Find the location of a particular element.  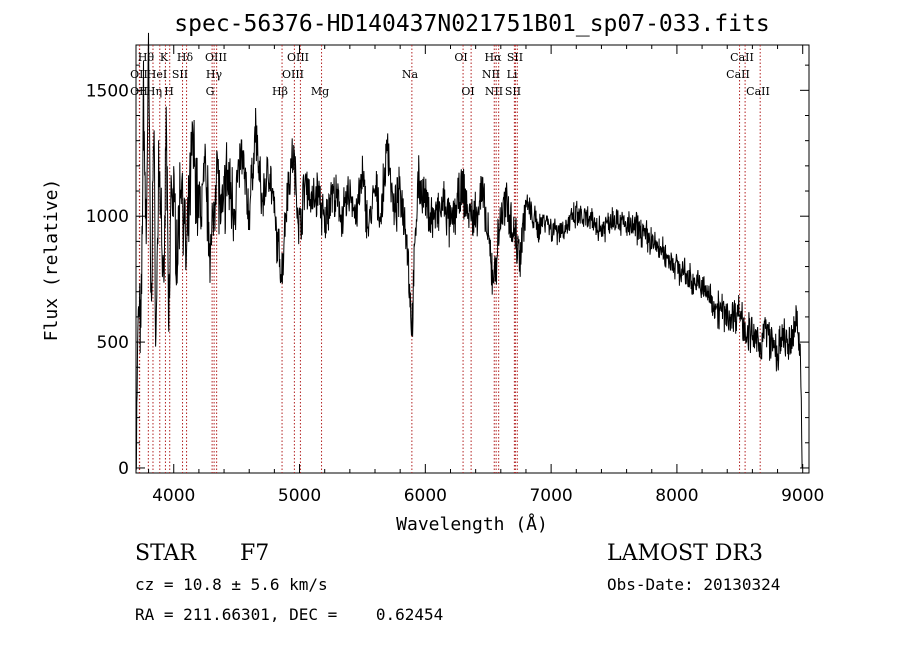

line-label: K is located at coordinates (164, 57).